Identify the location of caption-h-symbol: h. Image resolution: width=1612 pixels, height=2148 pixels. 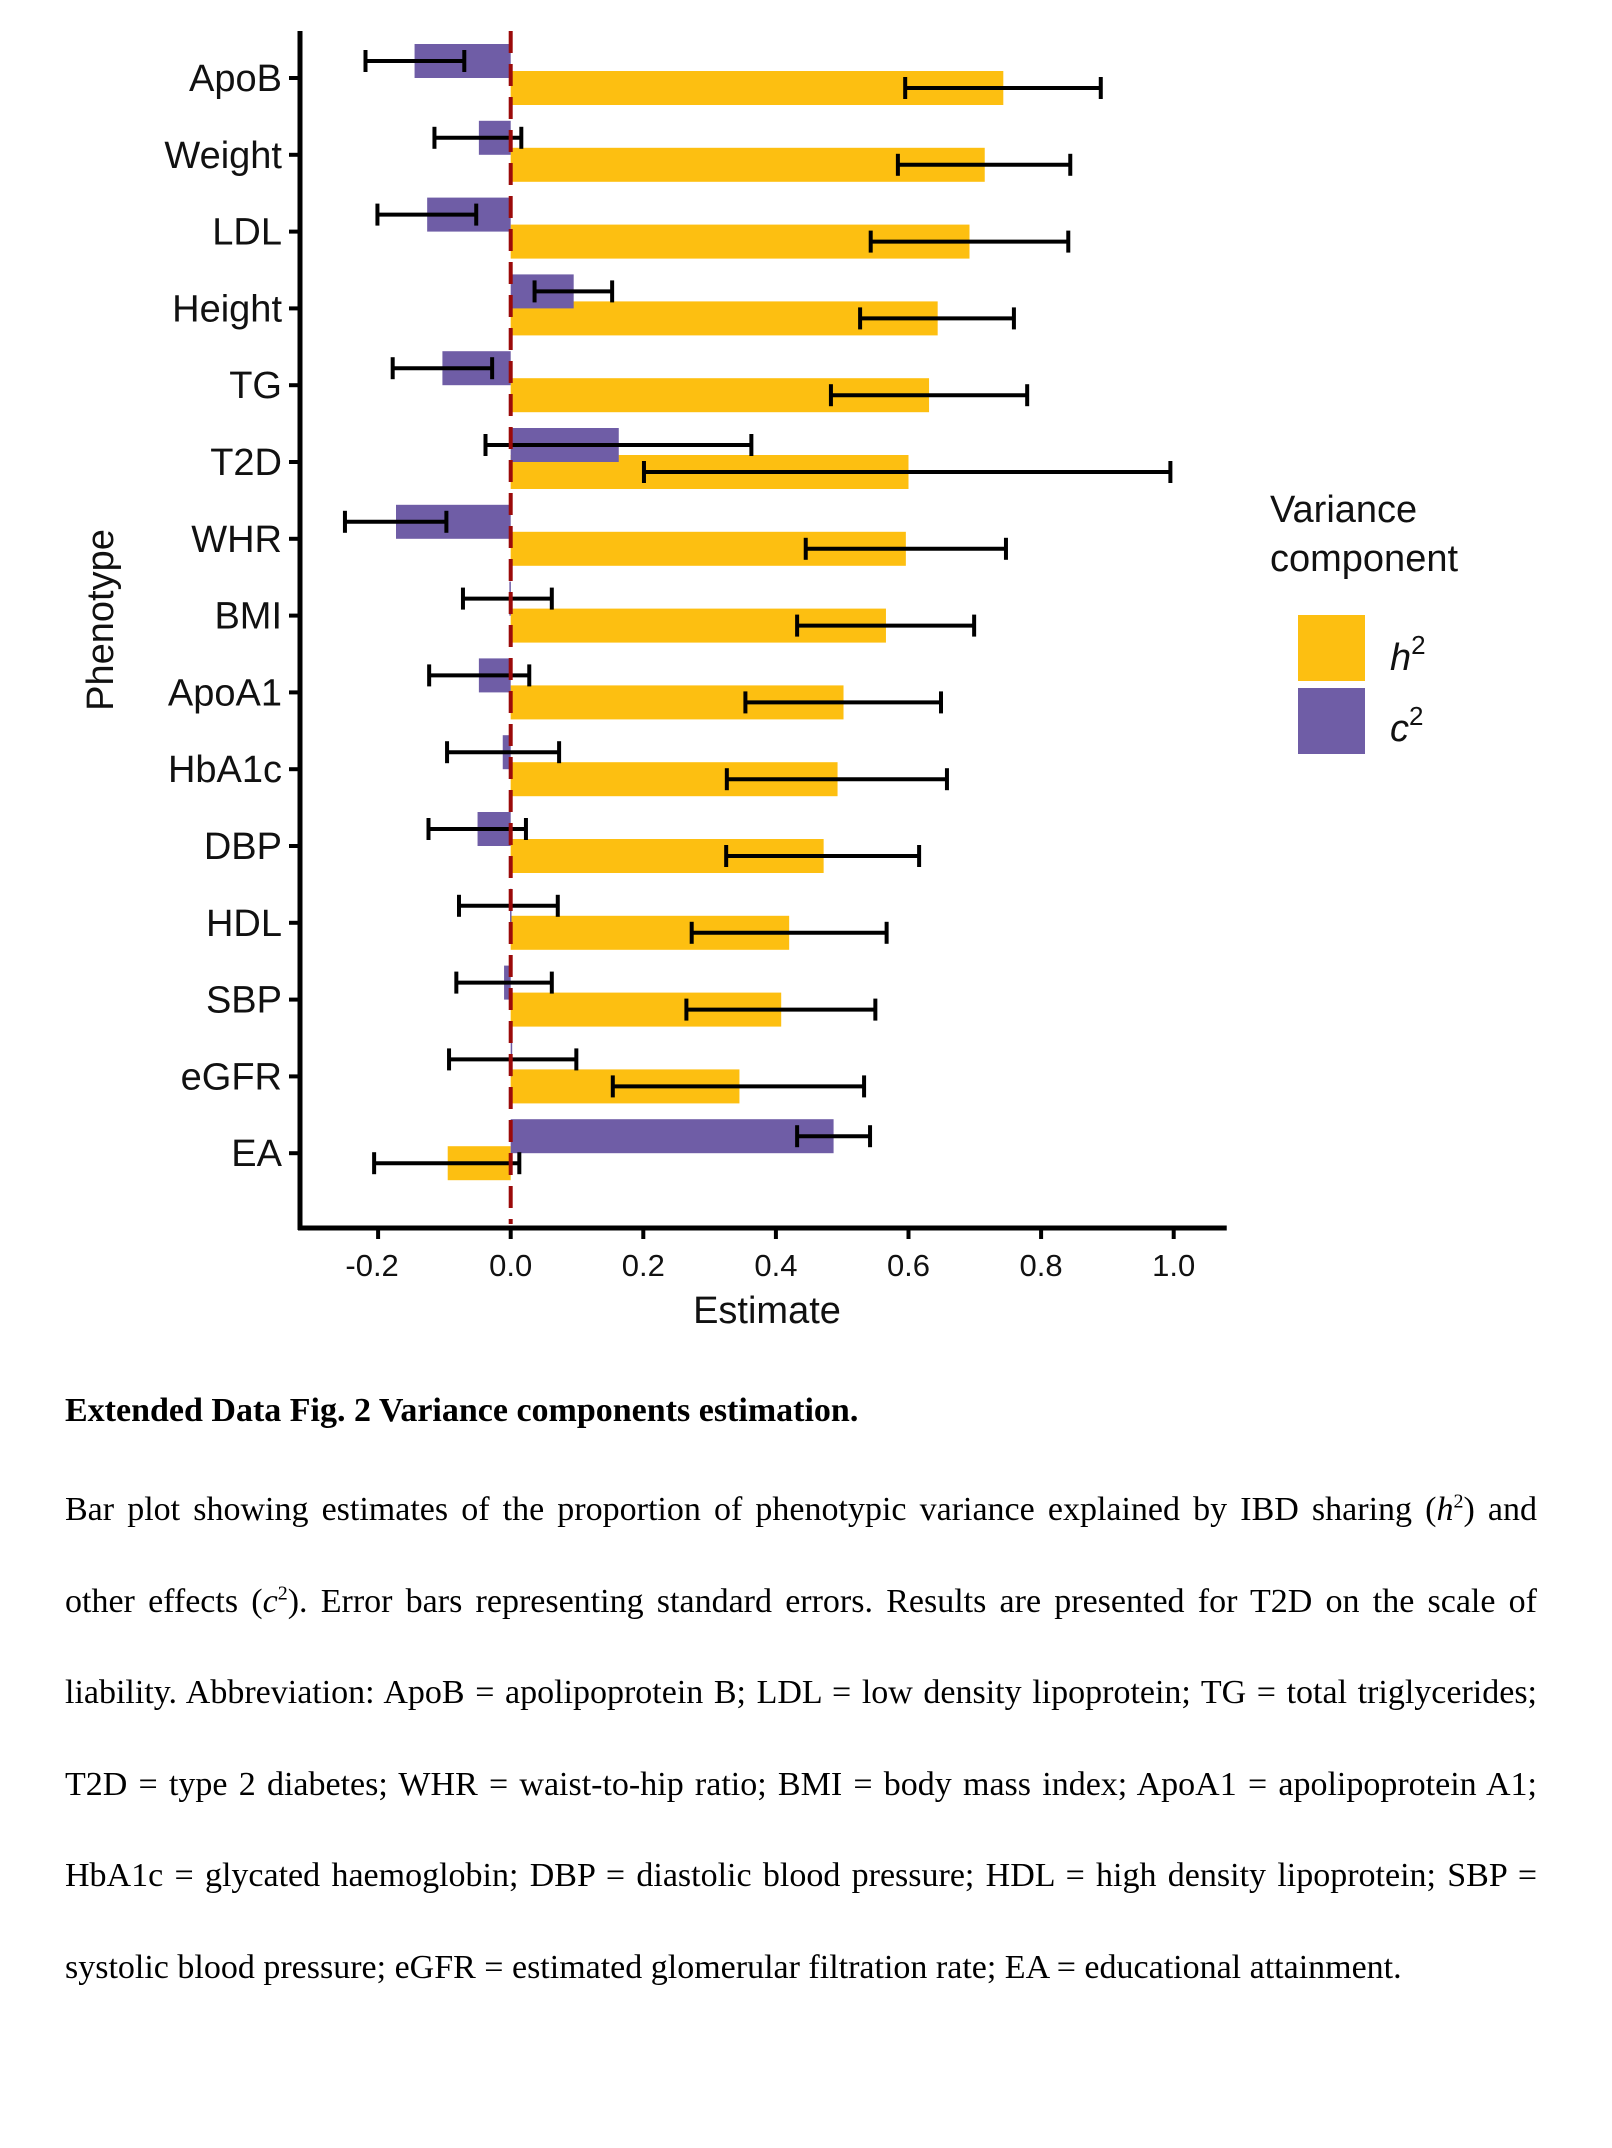
(1445, 1509).